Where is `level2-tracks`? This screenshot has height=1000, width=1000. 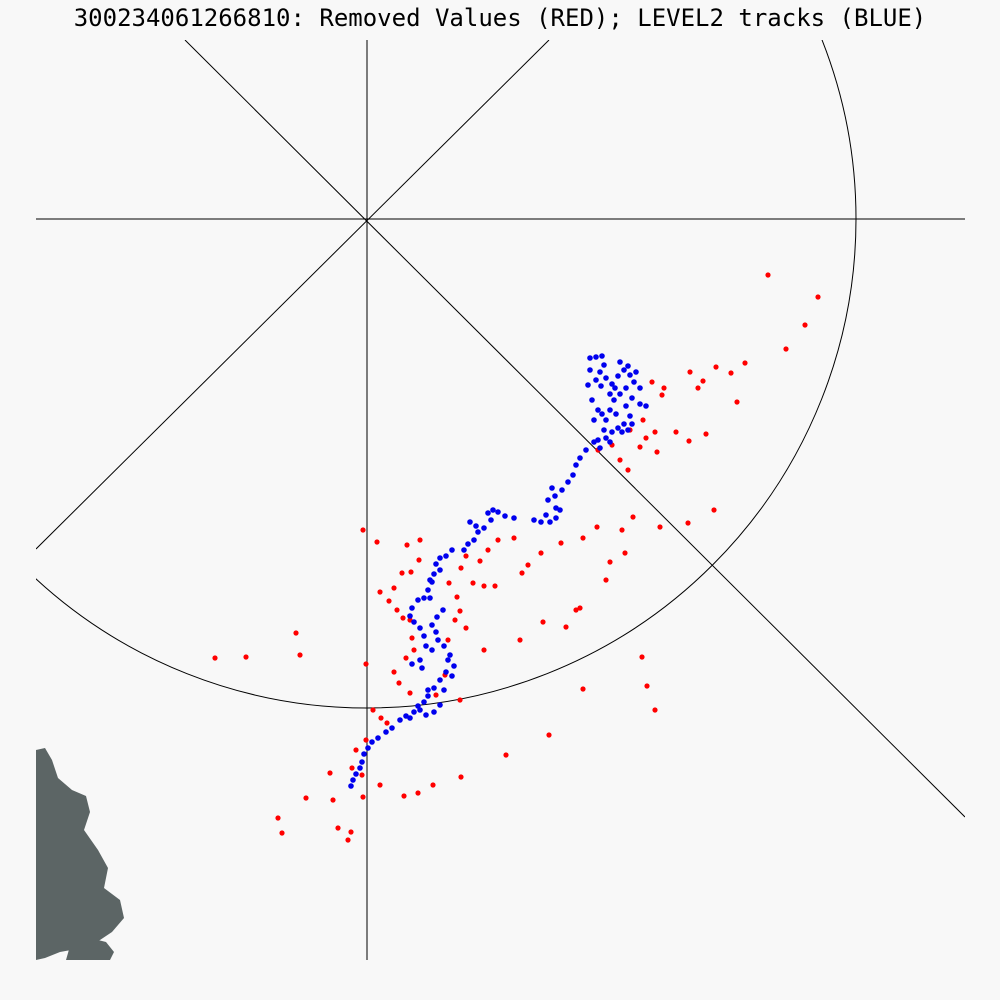 level2-tracks is located at coordinates (498, 571).